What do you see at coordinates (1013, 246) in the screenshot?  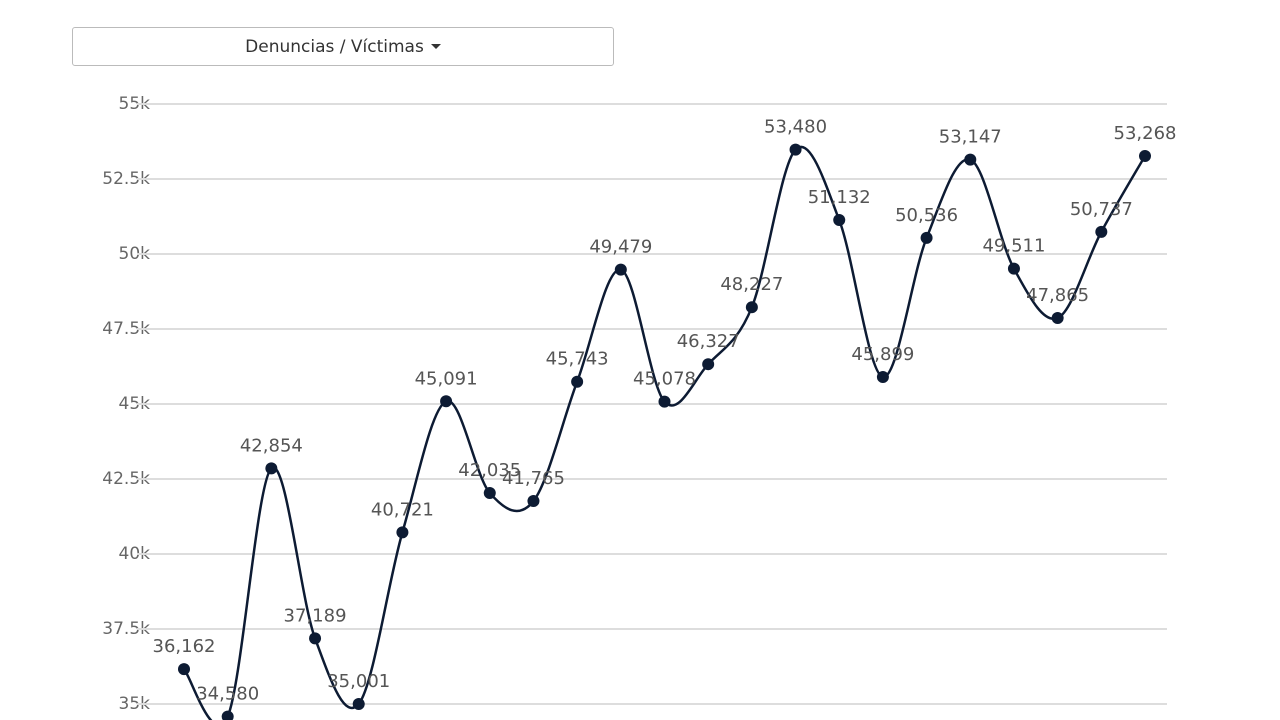 I see `data-label: 49,511` at bounding box center [1013, 246].